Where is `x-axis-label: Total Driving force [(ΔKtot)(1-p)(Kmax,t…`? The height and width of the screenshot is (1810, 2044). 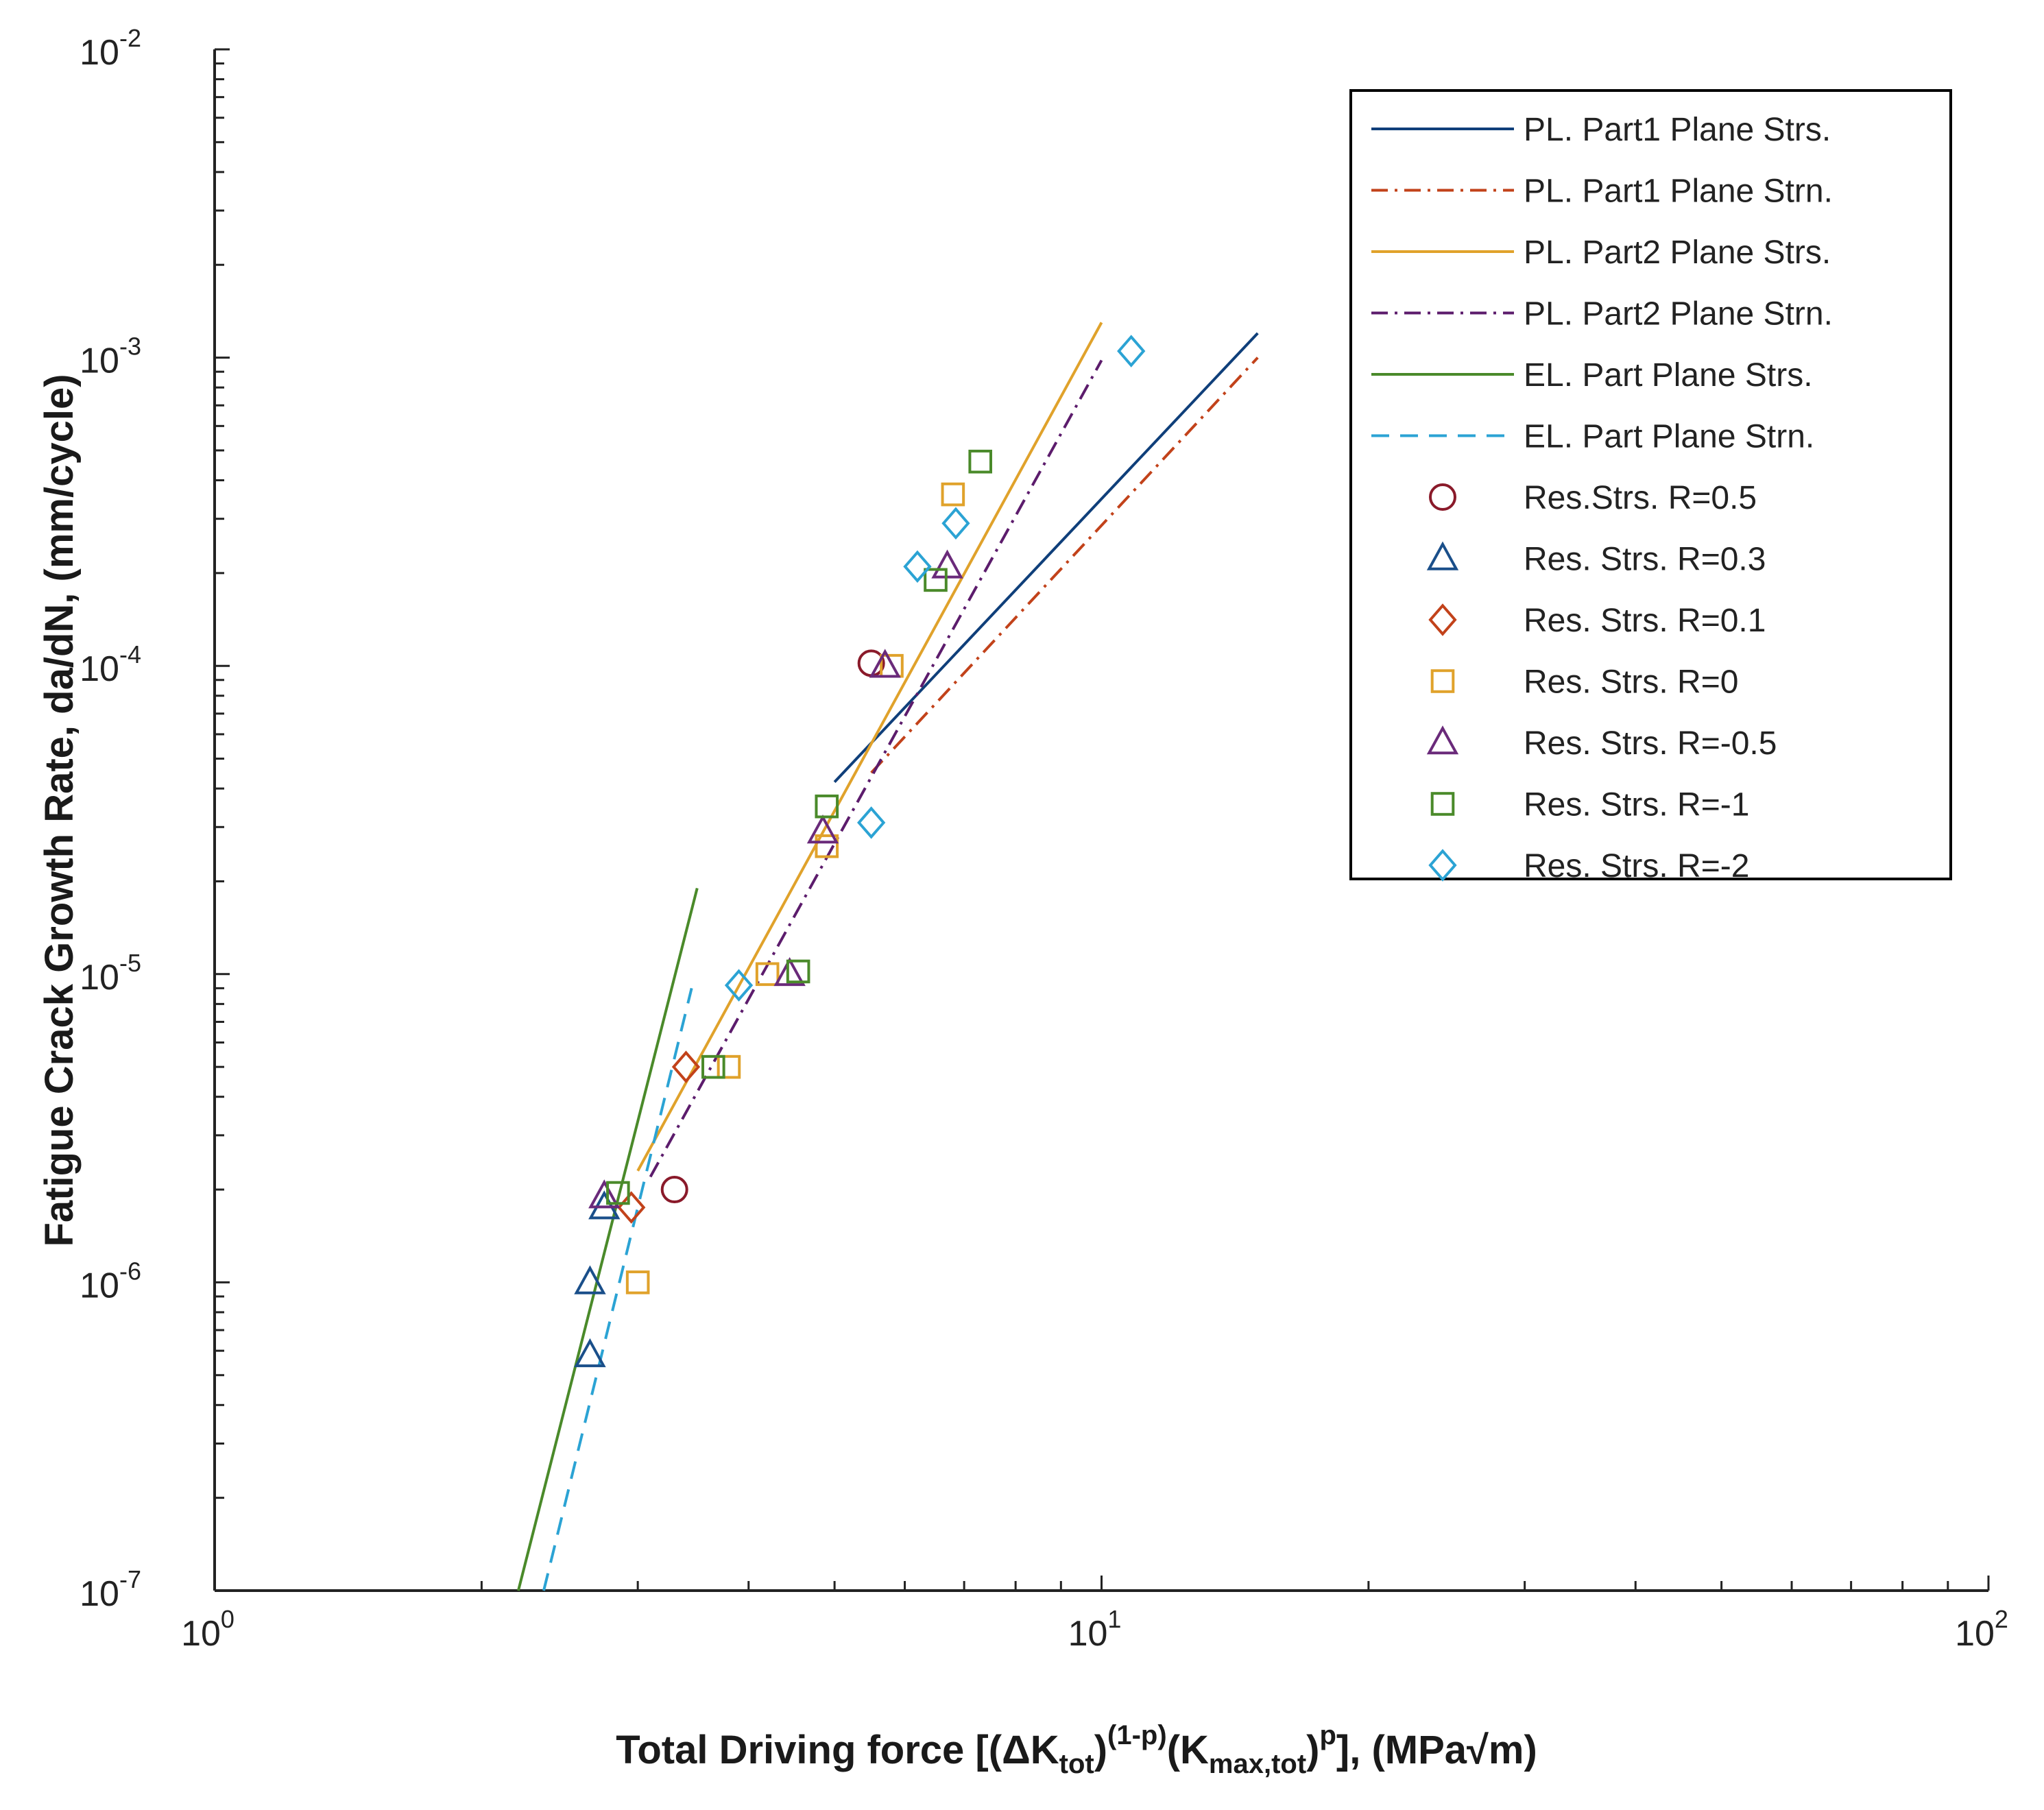 x-axis-label: Total Driving force [(ΔKtot)(1-p)(Kmax,t… is located at coordinates (1076, 1749).